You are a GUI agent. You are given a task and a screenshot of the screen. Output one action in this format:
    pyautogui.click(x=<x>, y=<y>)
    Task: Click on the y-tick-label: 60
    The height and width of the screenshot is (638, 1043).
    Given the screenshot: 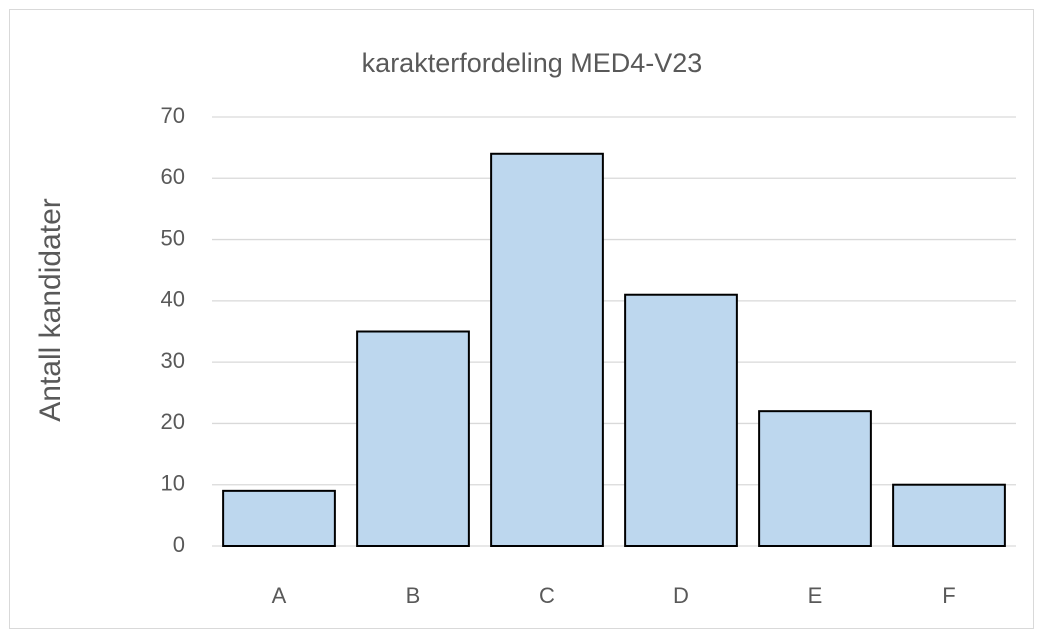 What is the action you would take?
    pyautogui.click(x=173, y=176)
    